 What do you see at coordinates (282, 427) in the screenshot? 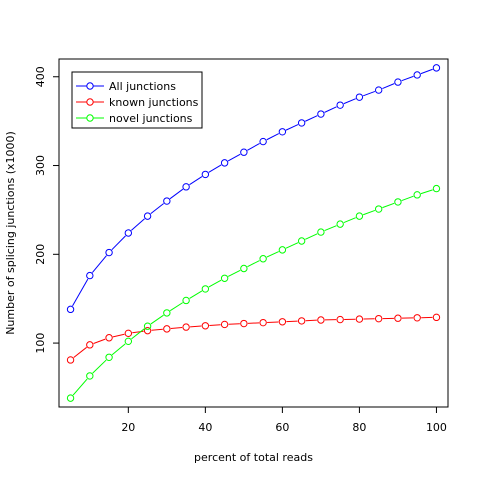
I see `x-tick-label: 60` at bounding box center [282, 427].